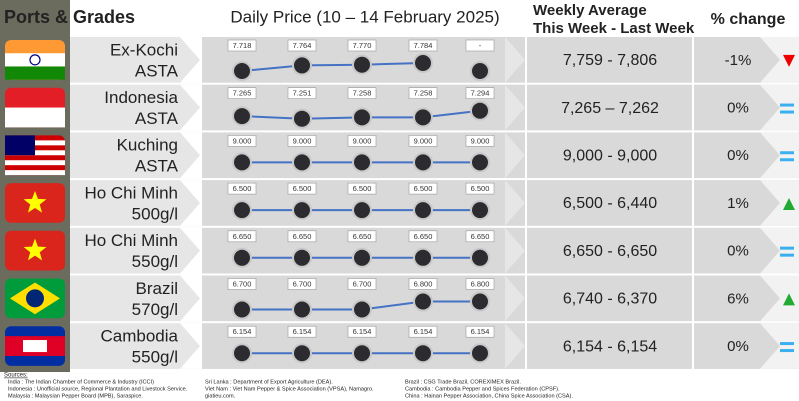 This screenshot has height=401, width=799. I want to click on weekly-header: This Week - Last Week, so click(614, 28).